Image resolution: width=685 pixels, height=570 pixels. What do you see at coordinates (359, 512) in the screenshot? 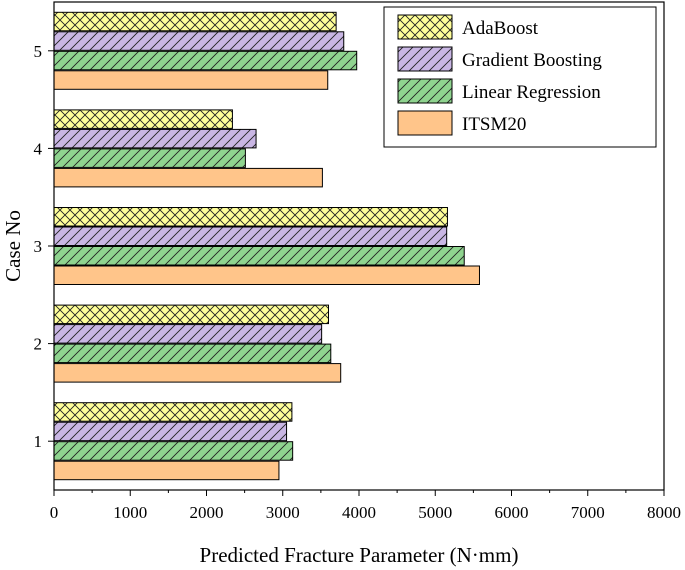
I see `x-tick-label: 4000` at bounding box center [359, 512].